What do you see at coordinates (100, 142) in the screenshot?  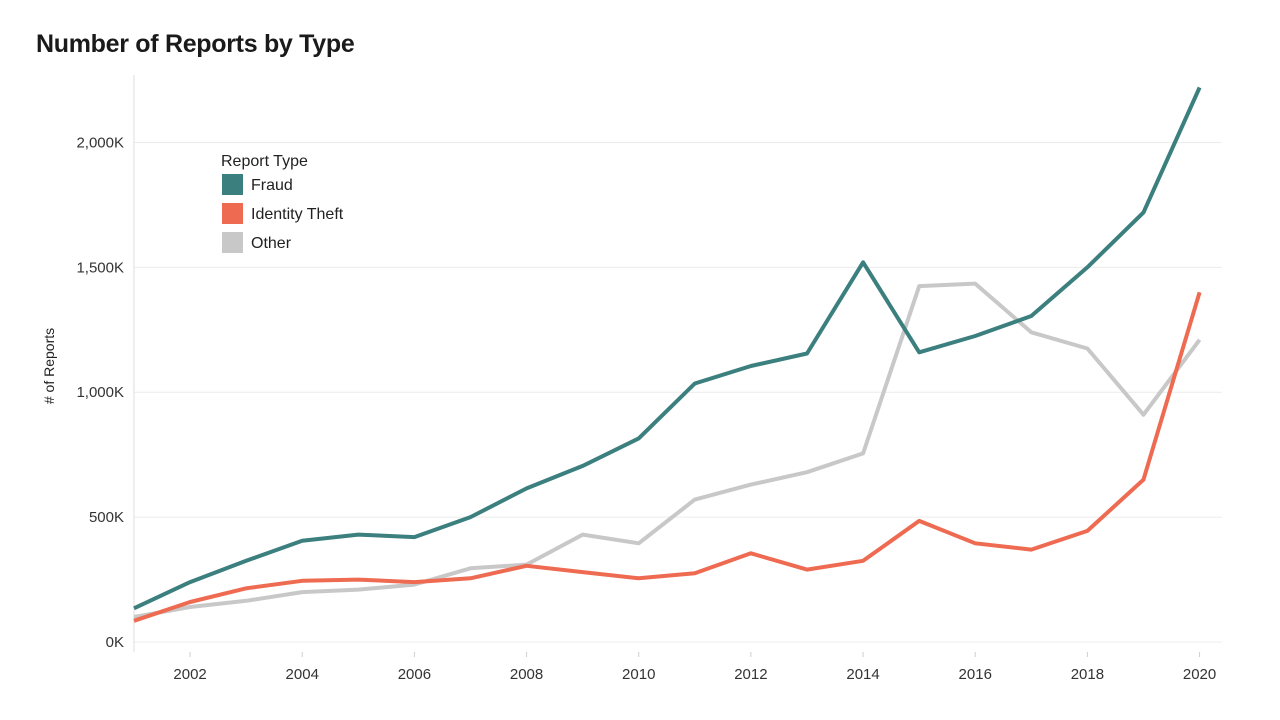 I see `y-tick-label: 2,000K` at bounding box center [100, 142].